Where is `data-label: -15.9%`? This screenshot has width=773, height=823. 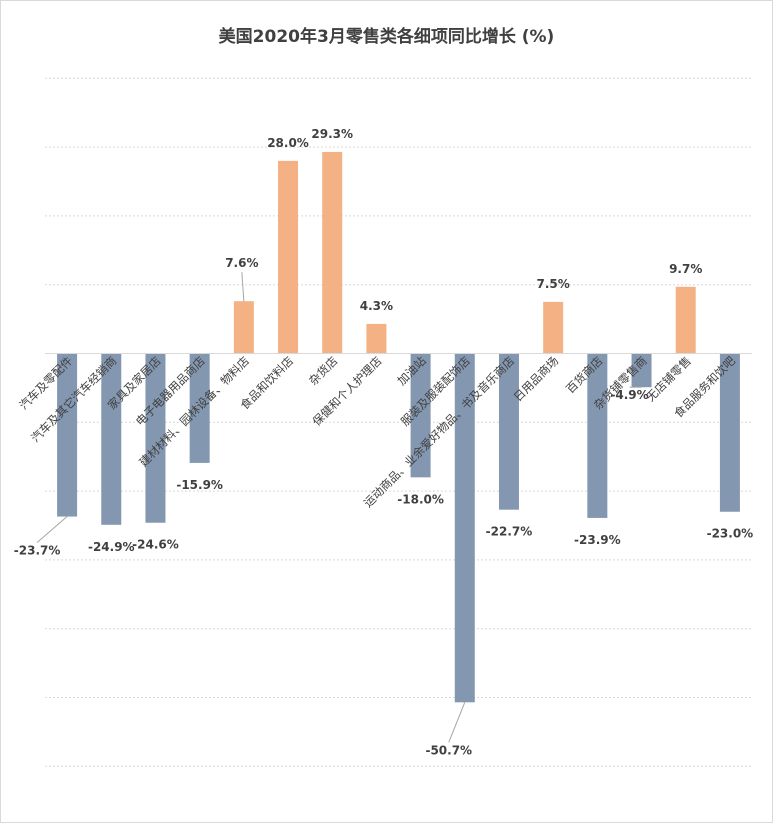
data-label: -15.9% is located at coordinates (199, 485).